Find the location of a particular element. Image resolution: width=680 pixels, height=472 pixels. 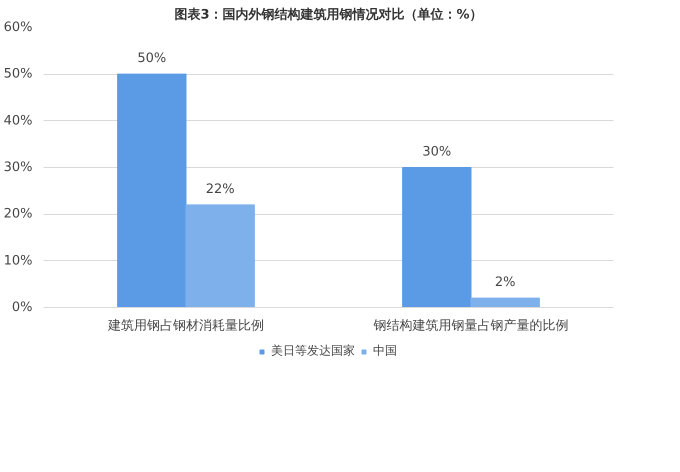

x-tick-label: 钢结构建筑用钢量占钢产量的比例 is located at coordinates (470, 326).